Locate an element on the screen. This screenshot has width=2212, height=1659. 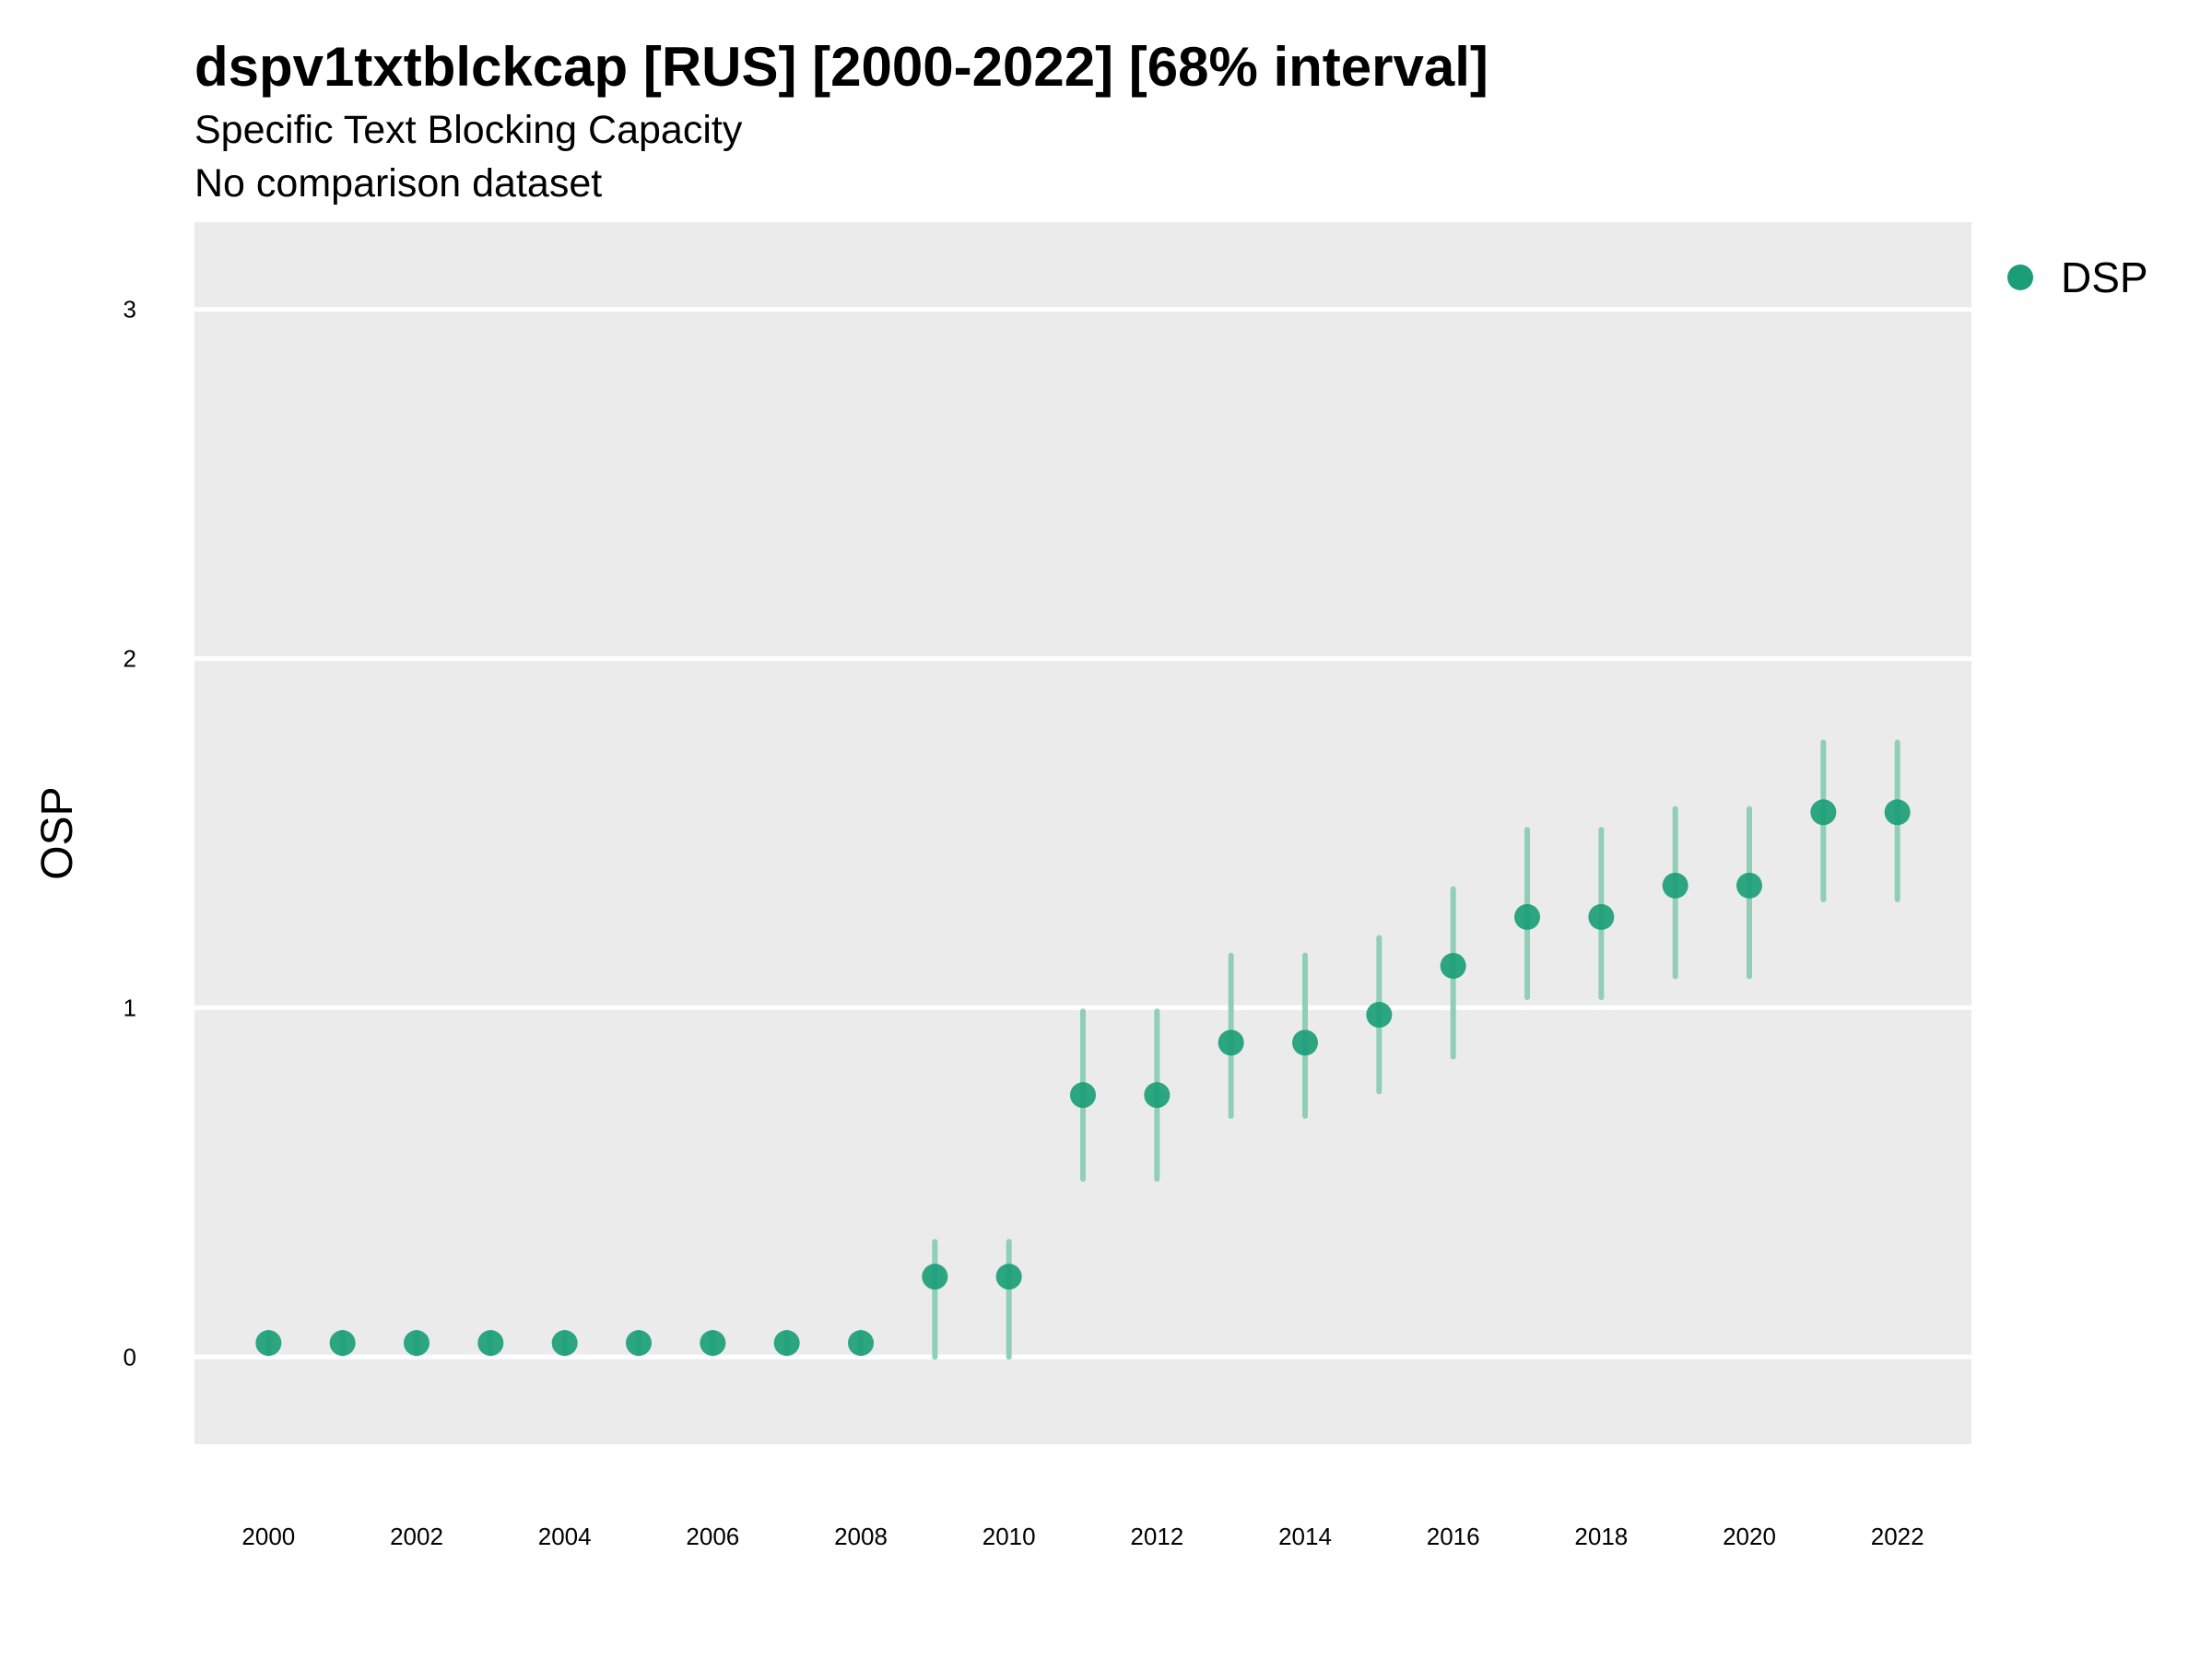
x-tick-label: 2020 is located at coordinates (1749, 1536).